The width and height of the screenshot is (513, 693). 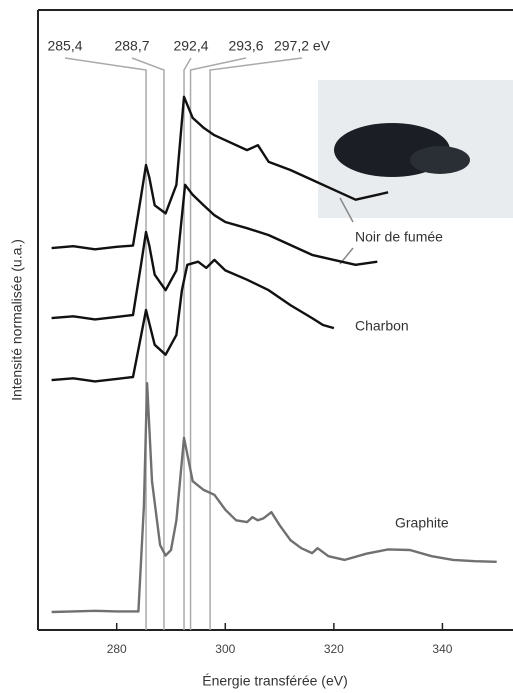 What do you see at coordinates (302, 46) in the screenshot?
I see `reference-label: 297,2 eV` at bounding box center [302, 46].